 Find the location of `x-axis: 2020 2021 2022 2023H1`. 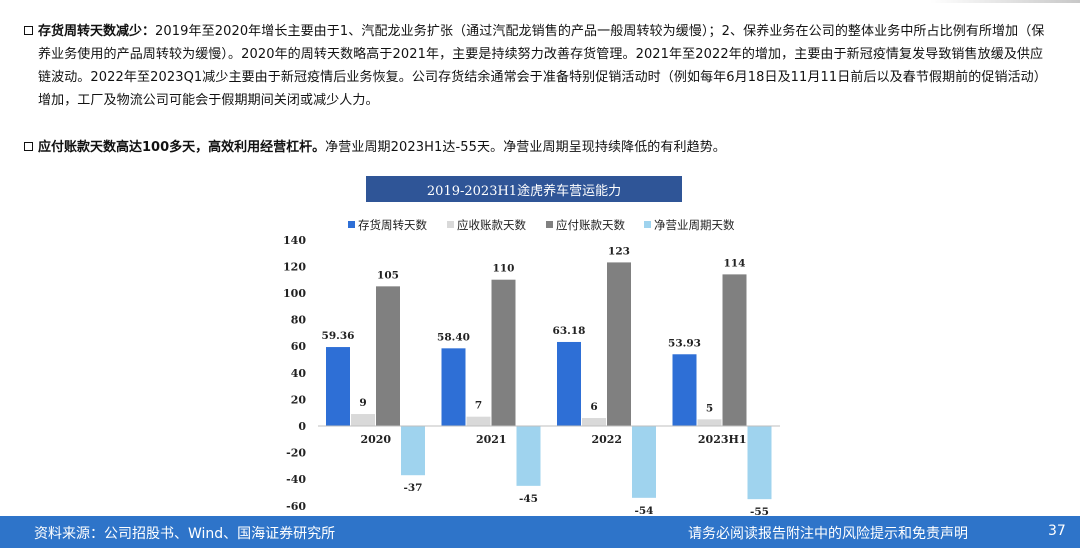

x-axis: 2020 2021 2022 2023H1 is located at coordinates (549, 435).